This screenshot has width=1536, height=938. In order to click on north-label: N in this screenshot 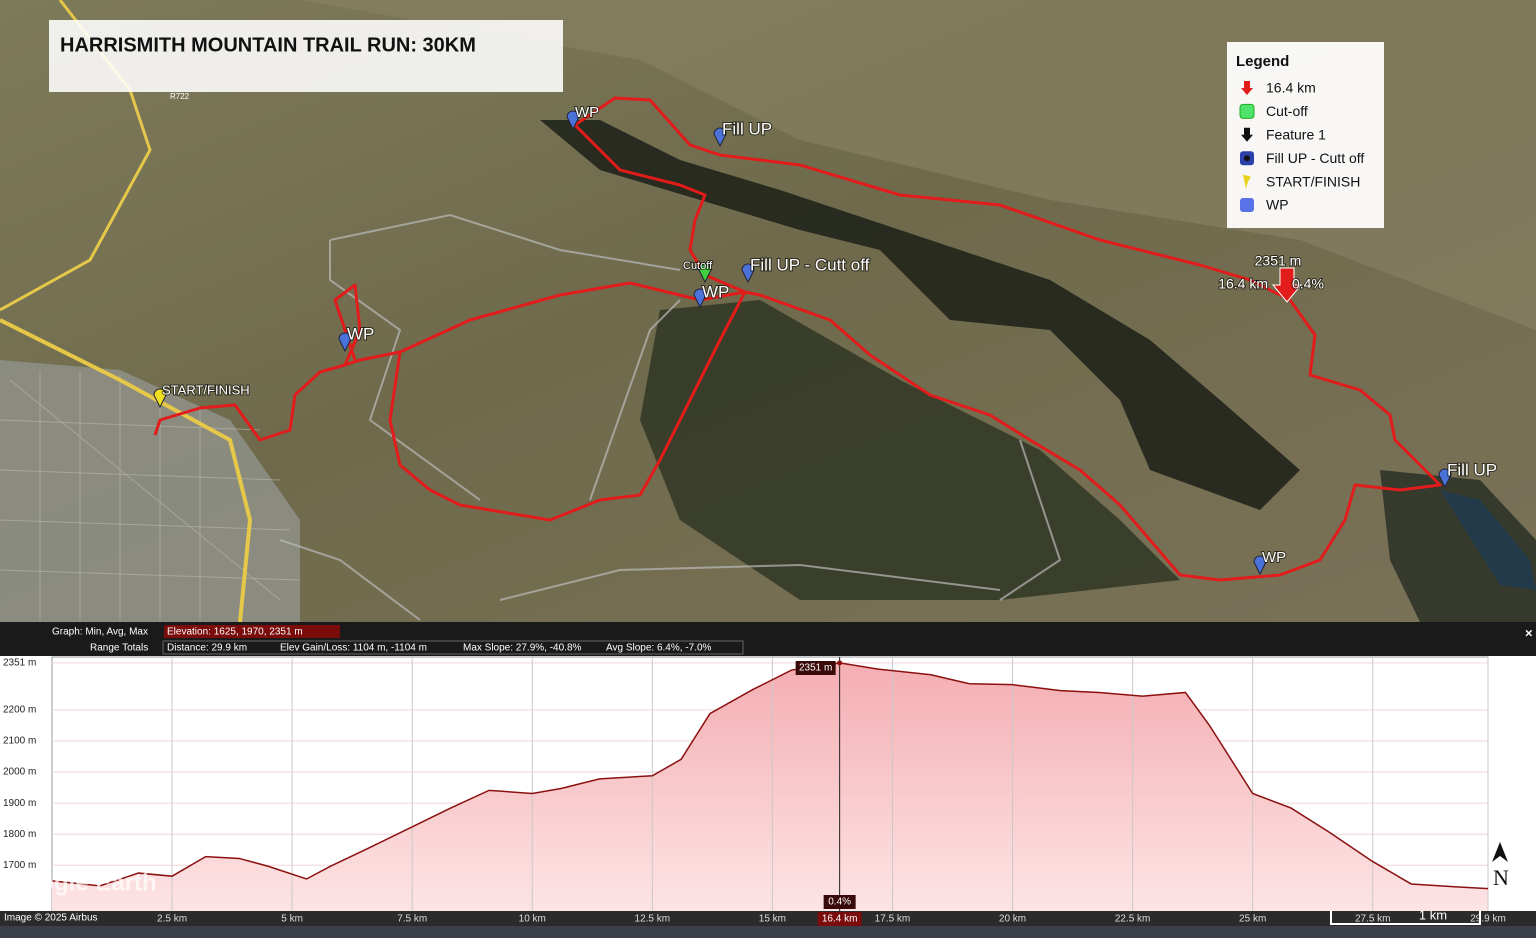, I will do `click(1501, 877)`.